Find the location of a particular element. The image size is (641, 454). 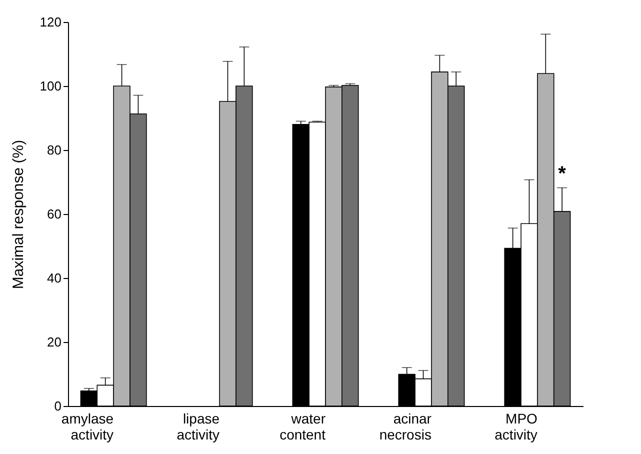

annotation: * is located at coordinates (562, 173).